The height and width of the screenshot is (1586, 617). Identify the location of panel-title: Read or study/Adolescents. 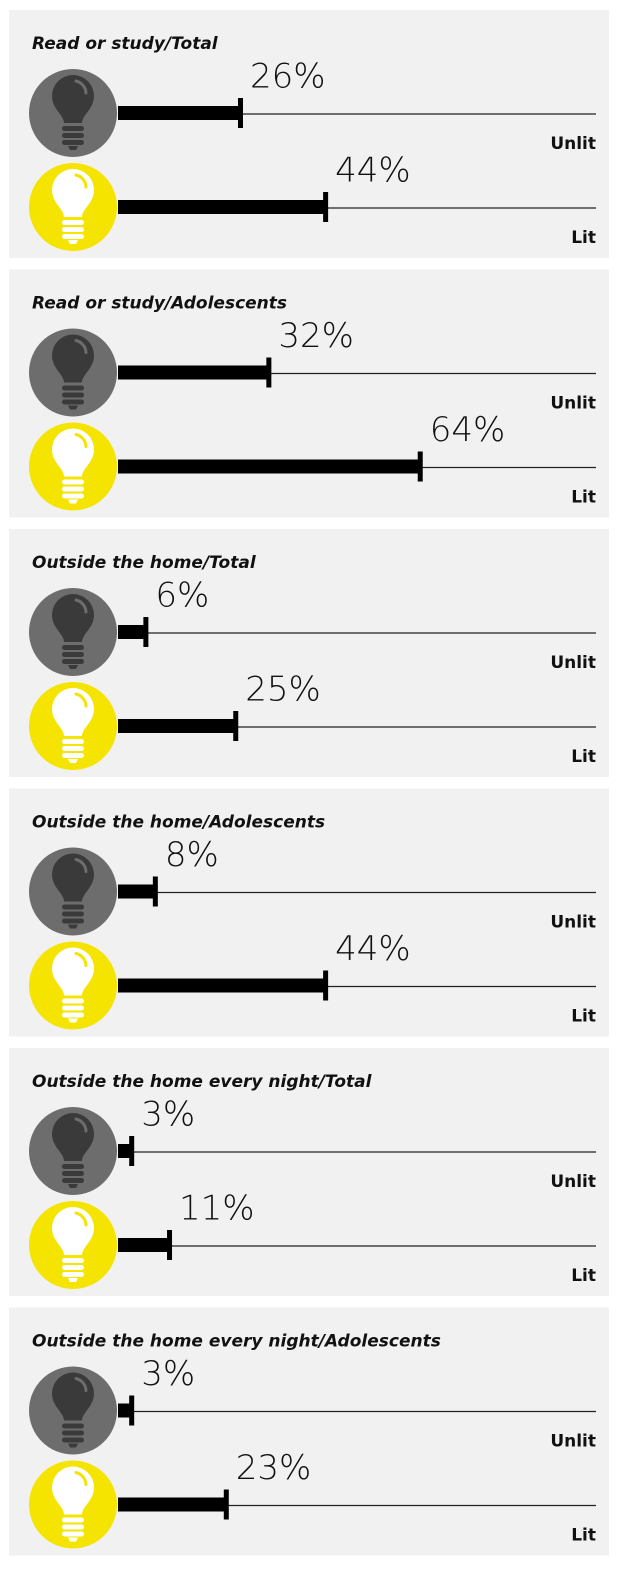
(159, 304).